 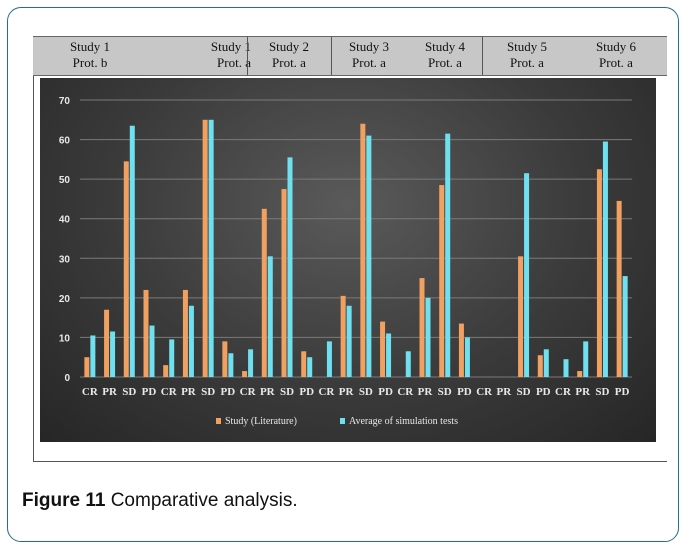 What do you see at coordinates (65, 220) in the screenshot?
I see `y-tick-label: 40` at bounding box center [65, 220].